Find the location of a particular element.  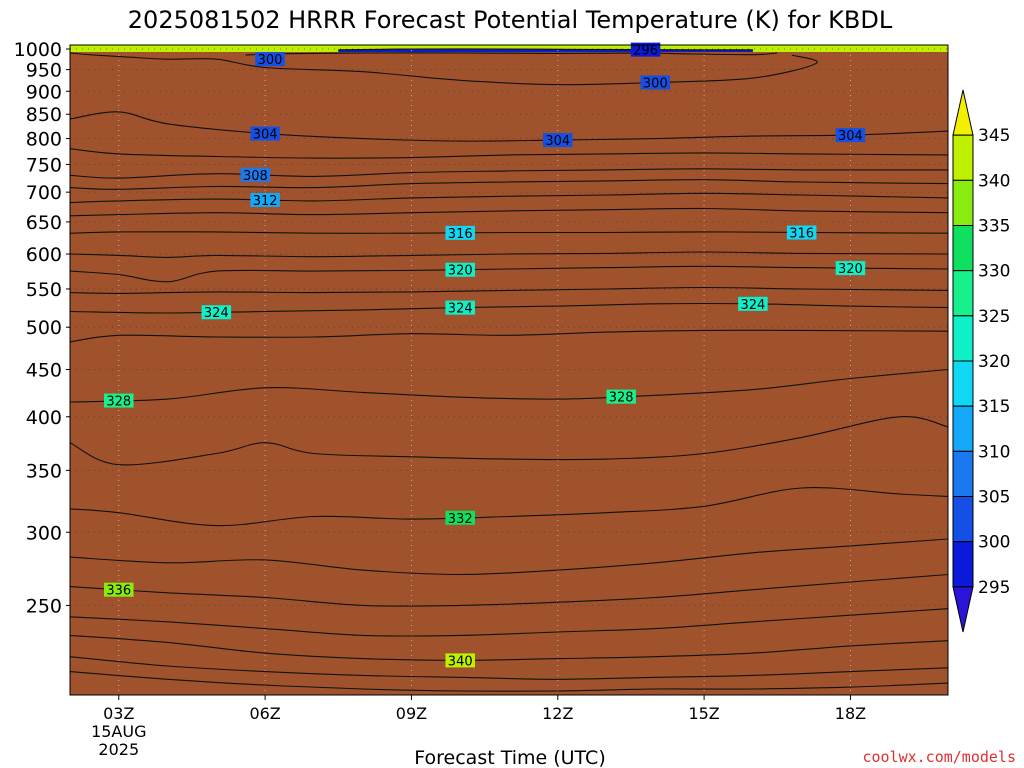

contour-label-336: 336 is located at coordinates (118, 591).